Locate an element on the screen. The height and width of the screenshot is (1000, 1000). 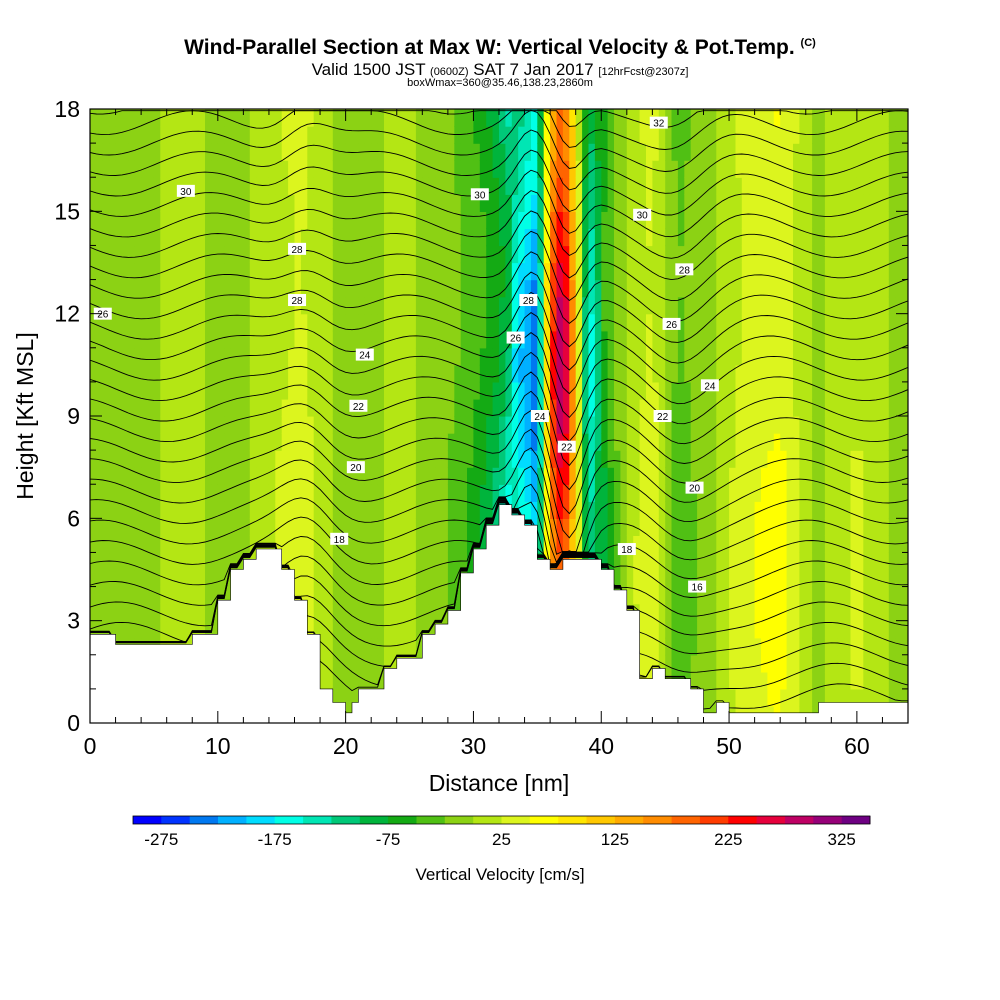
theta-label-text: 32 is located at coordinates (659, 124).